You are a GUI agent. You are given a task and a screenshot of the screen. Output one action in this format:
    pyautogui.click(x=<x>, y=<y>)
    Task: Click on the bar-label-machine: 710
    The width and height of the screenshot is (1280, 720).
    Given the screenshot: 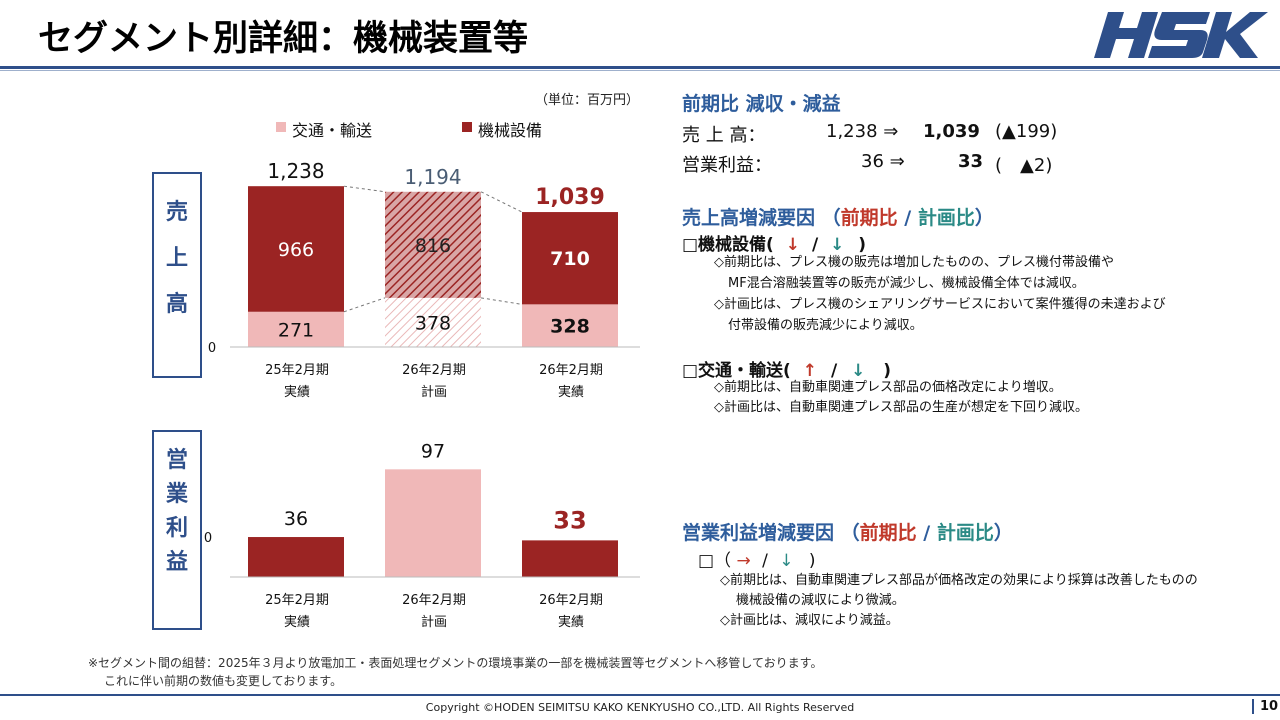 What is the action you would take?
    pyautogui.click(x=570, y=259)
    